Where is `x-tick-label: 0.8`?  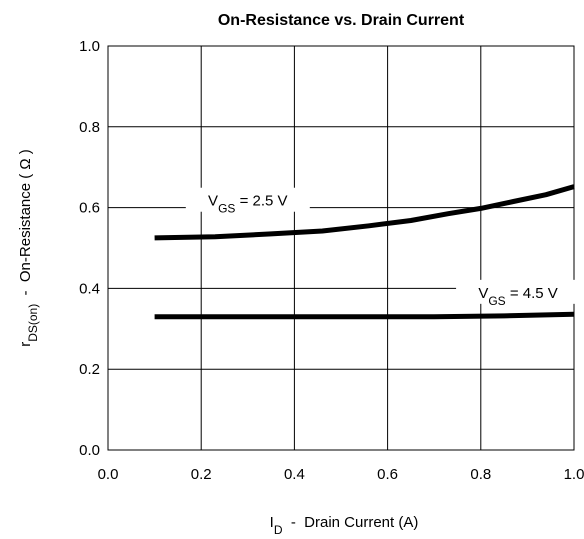 x-tick-label: 0.8 is located at coordinates (480, 474).